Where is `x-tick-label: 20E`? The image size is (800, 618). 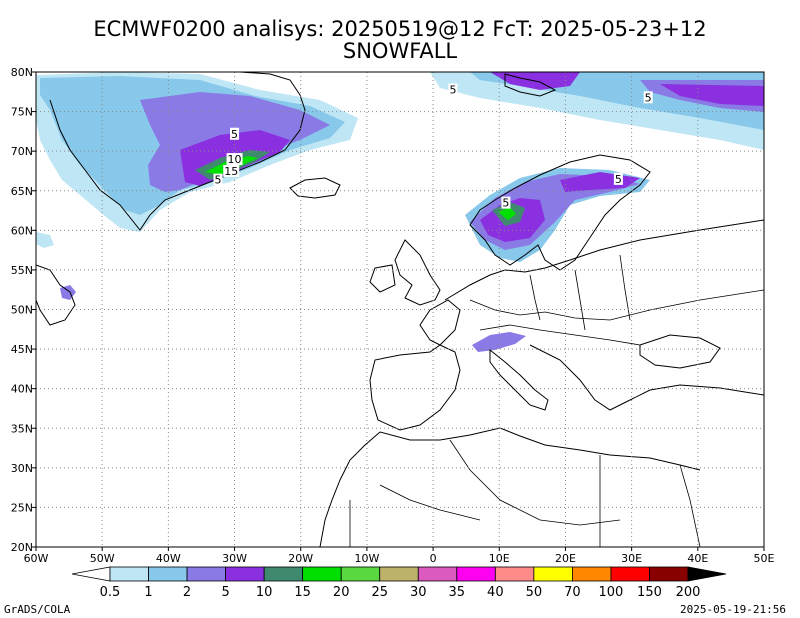
x-tick-label: 20E is located at coordinates (565, 558).